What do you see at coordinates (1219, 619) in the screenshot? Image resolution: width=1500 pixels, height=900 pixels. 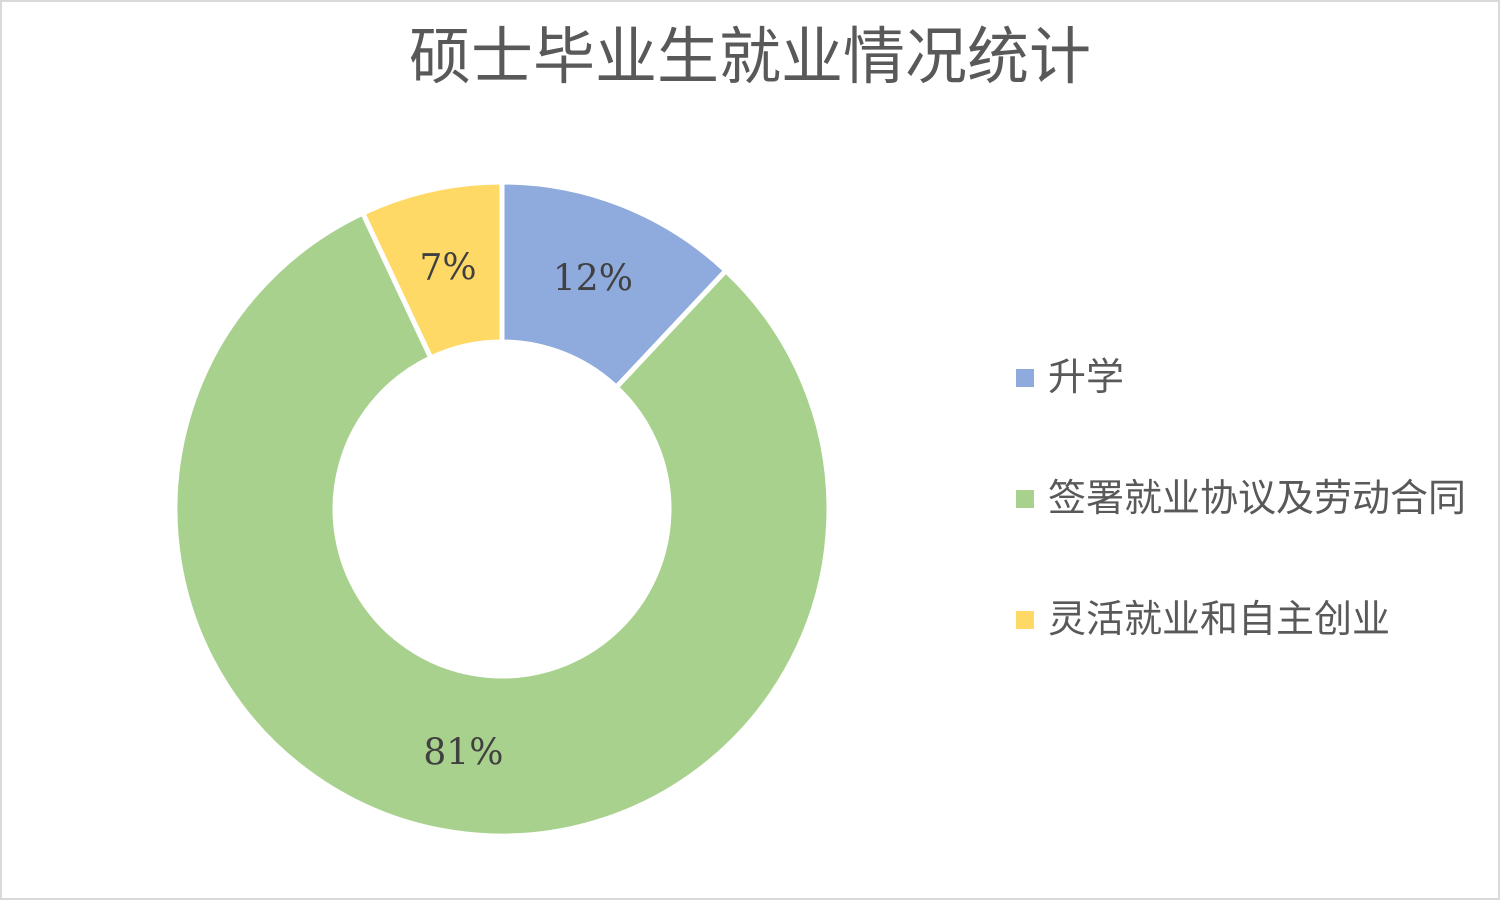 I see `legend-item-label: 灵活就业和自主创业` at bounding box center [1219, 619].